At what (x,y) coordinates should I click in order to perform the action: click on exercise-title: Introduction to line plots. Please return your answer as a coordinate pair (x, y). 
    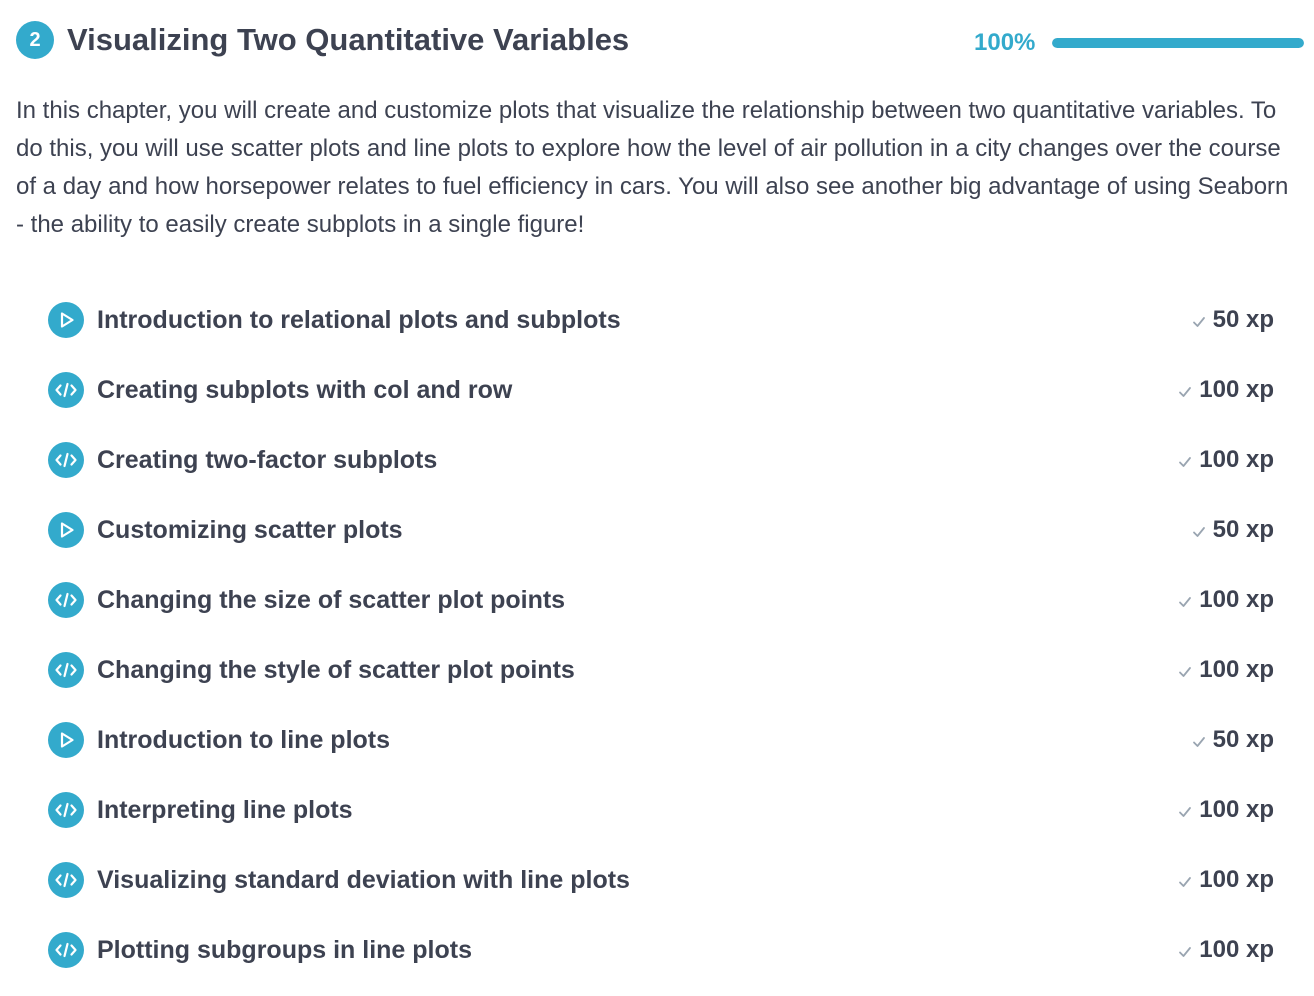
    Looking at the image, I should click on (244, 740).